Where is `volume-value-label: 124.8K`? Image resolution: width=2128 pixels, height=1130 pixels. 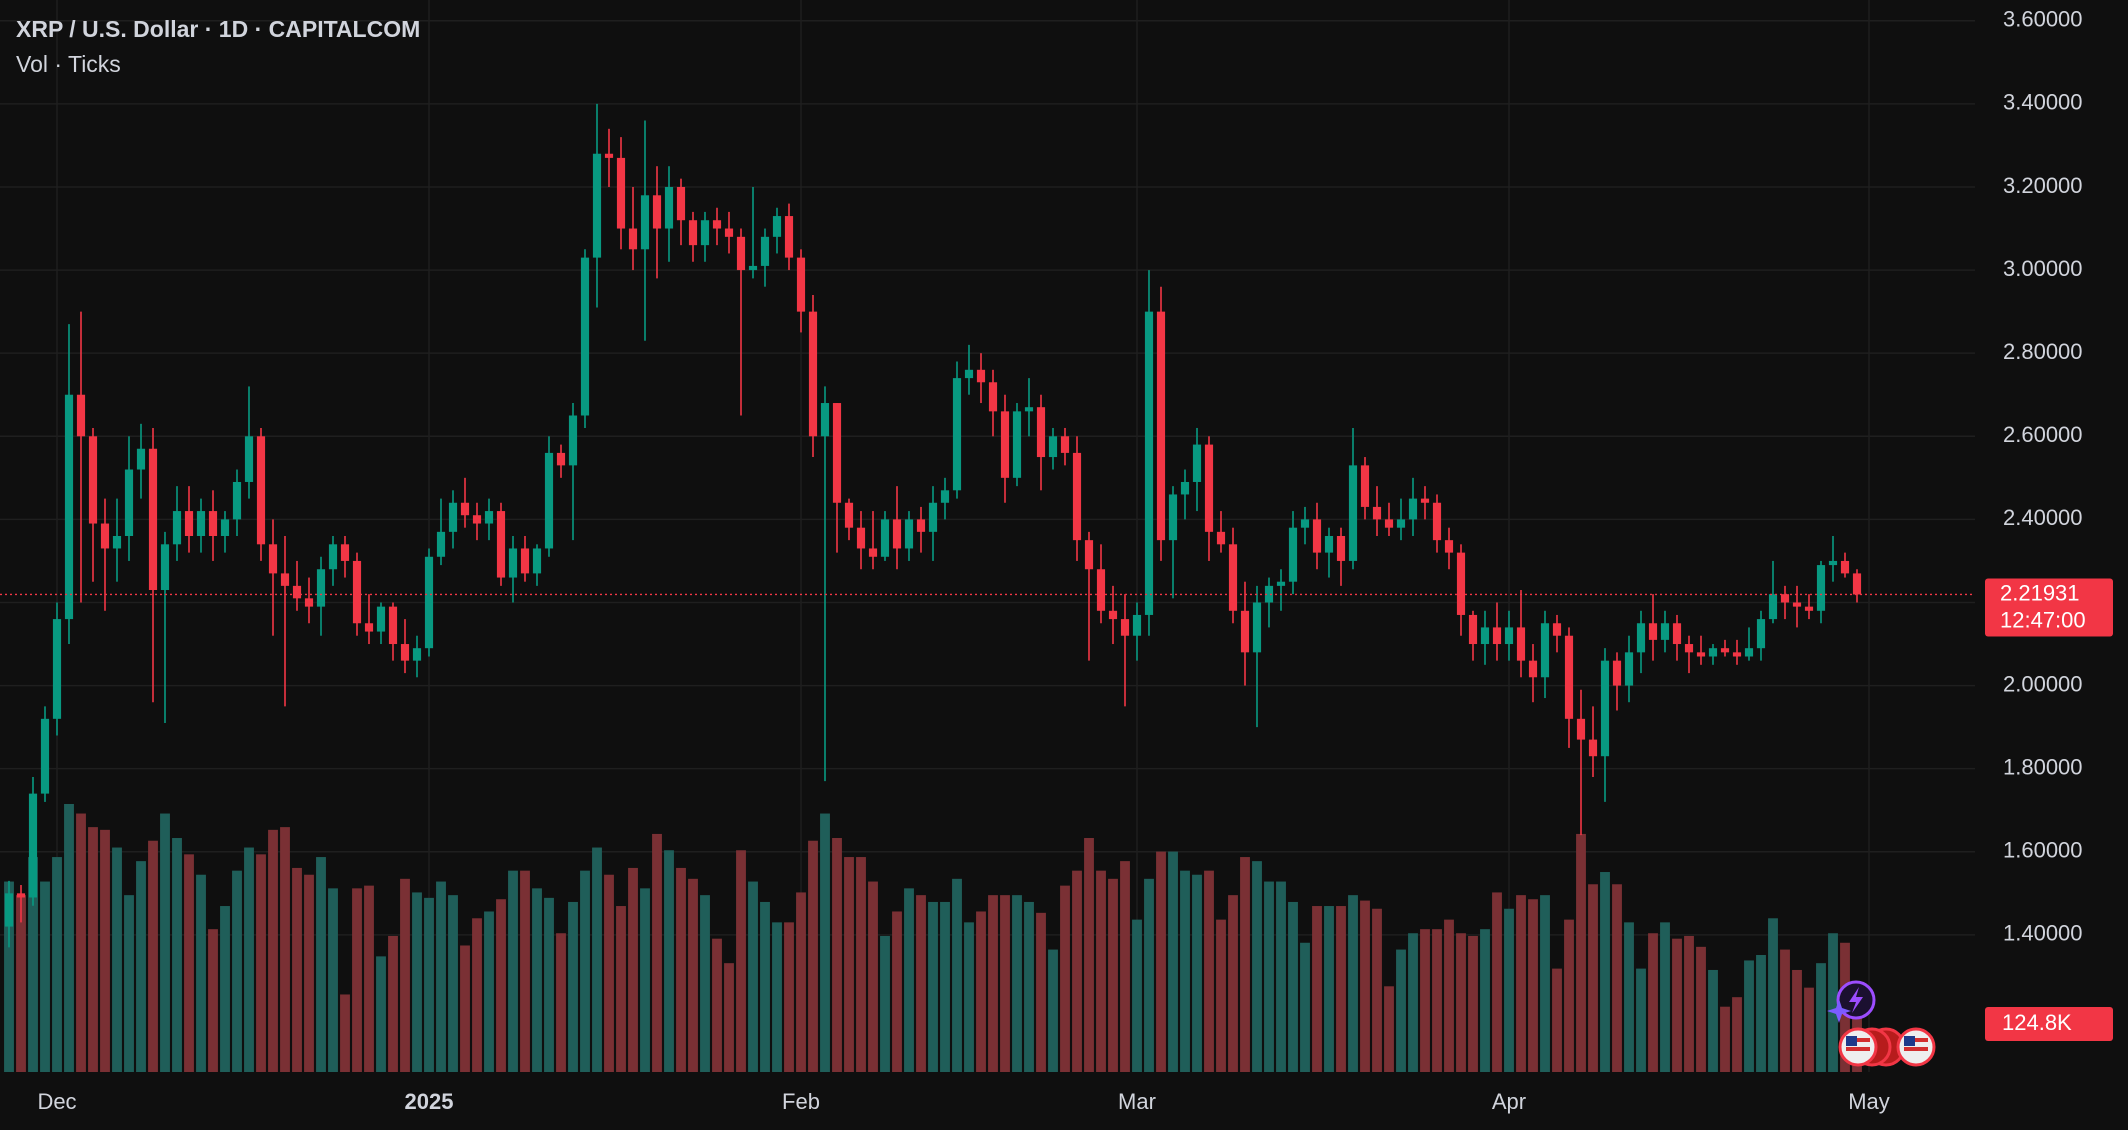
volume-value-label: 124.8K is located at coordinates (2037, 1022).